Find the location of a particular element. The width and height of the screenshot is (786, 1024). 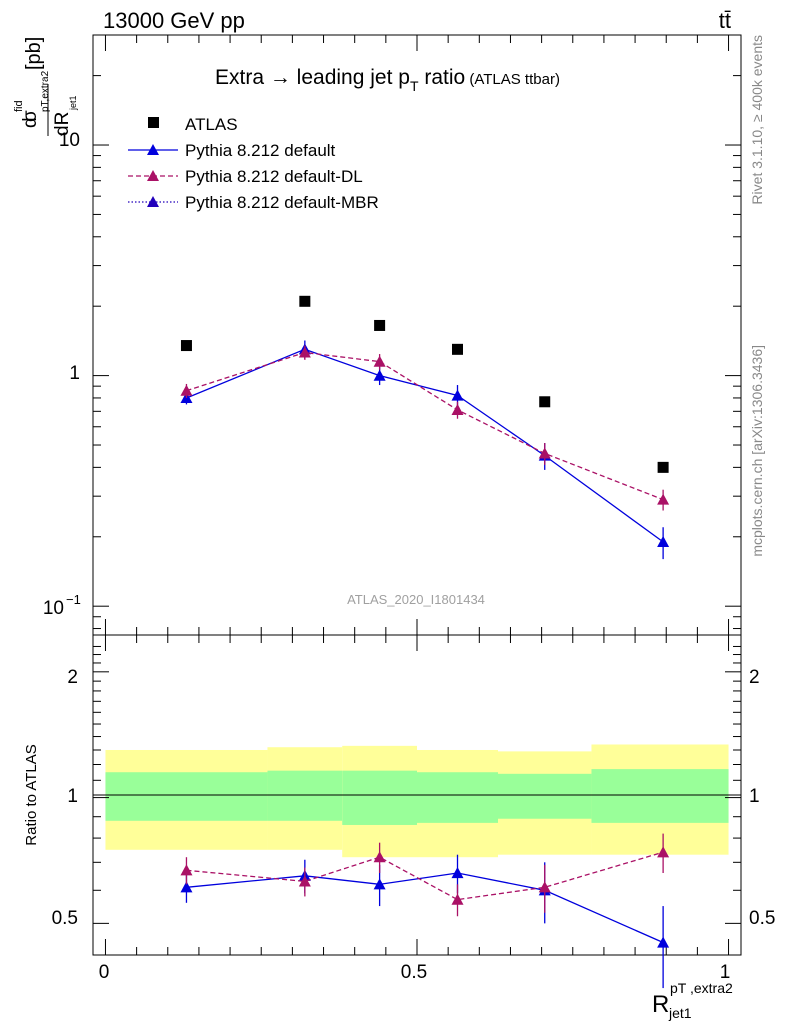

legend-marker-dl is located at coordinates (153, 175).